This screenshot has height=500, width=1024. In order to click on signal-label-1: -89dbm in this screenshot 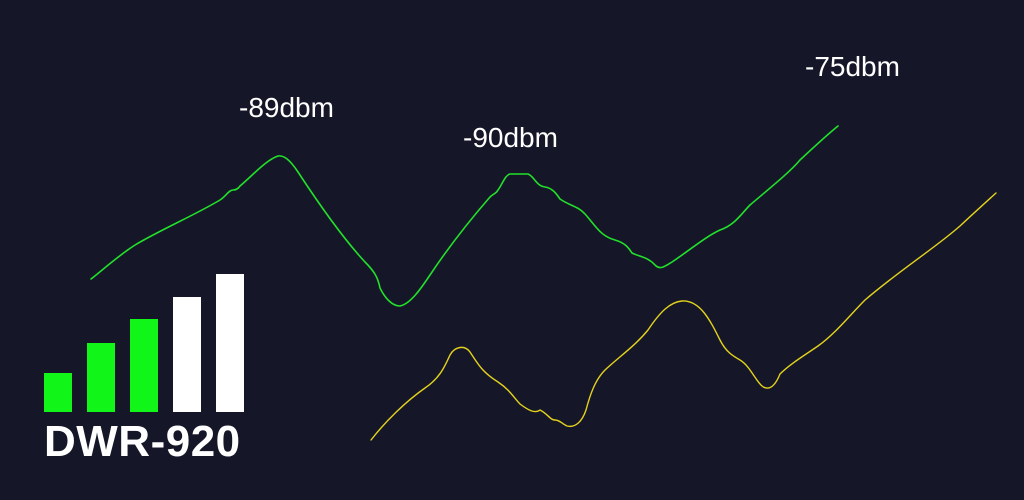, I will do `click(286, 107)`.